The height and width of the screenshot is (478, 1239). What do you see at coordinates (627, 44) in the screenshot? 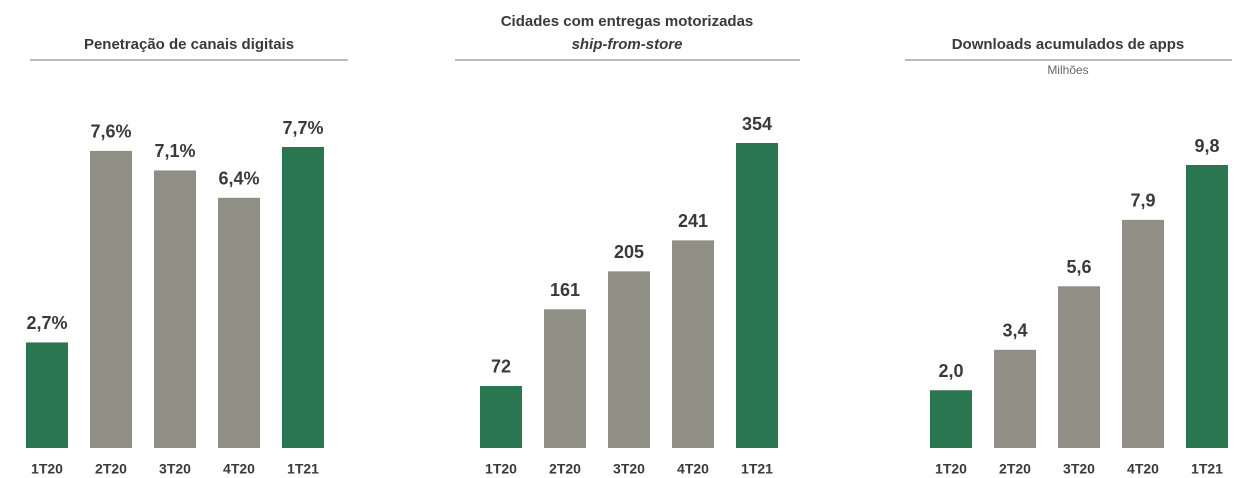
I see `chart-subtitle: ship-from-store` at bounding box center [627, 44].